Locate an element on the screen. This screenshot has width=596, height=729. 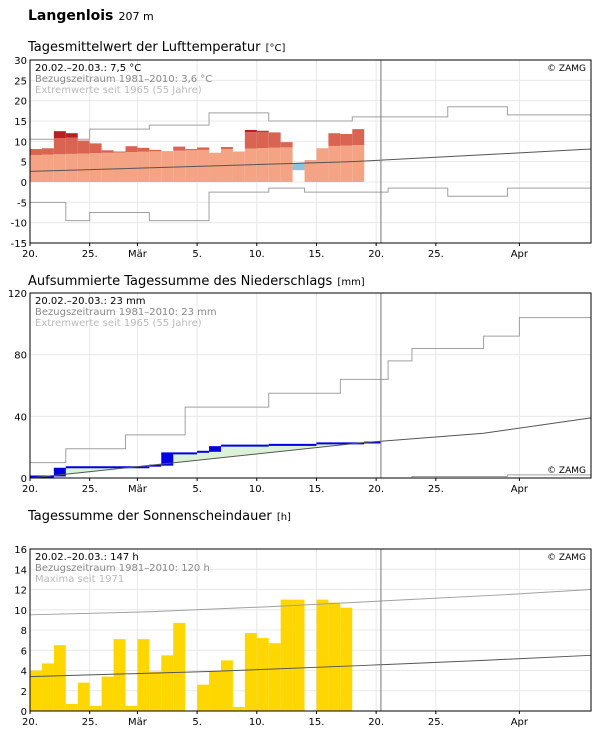
y-tick-label: 2 is located at coordinates (24, 692).